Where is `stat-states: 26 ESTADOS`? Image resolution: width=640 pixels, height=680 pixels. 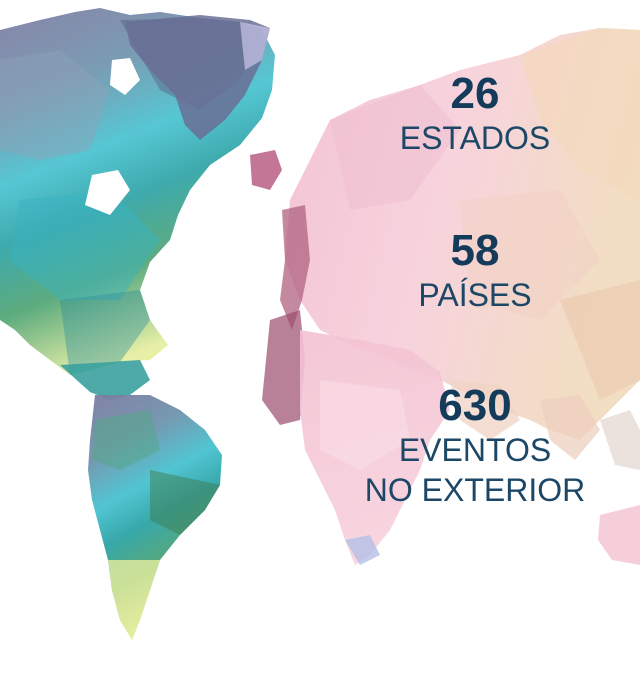 stat-states: 26 ESTADOS is located at coordinates (475, 114).